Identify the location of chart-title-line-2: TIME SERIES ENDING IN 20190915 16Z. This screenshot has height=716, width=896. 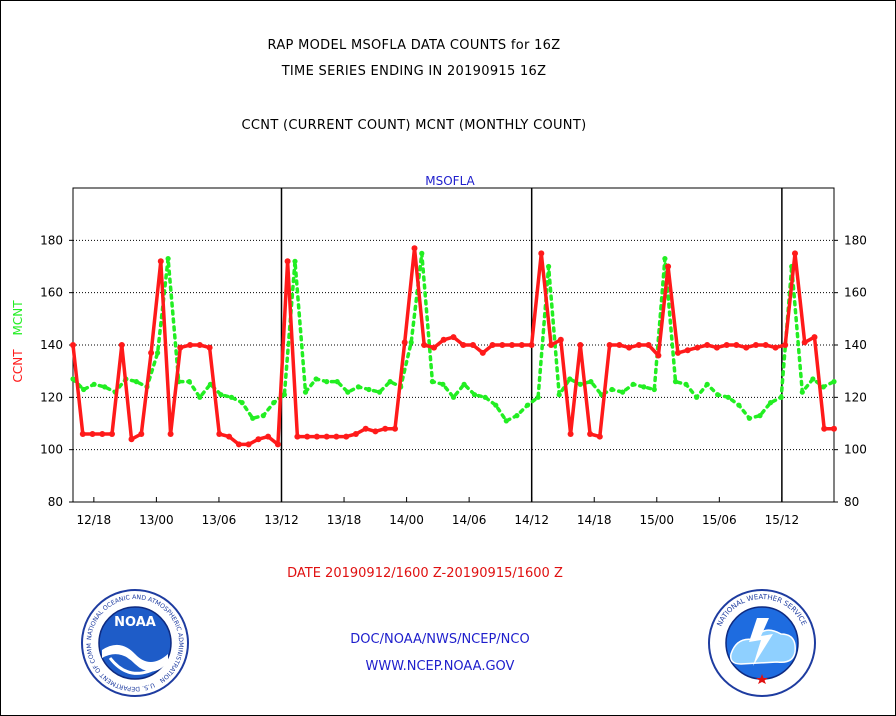
(414, 71).